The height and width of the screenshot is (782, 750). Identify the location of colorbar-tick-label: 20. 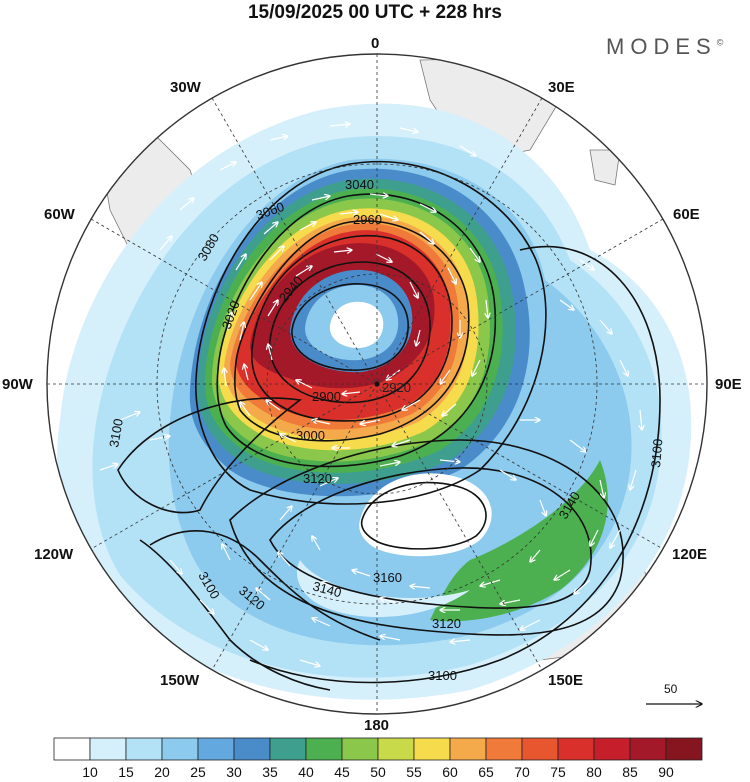
(162, 772).